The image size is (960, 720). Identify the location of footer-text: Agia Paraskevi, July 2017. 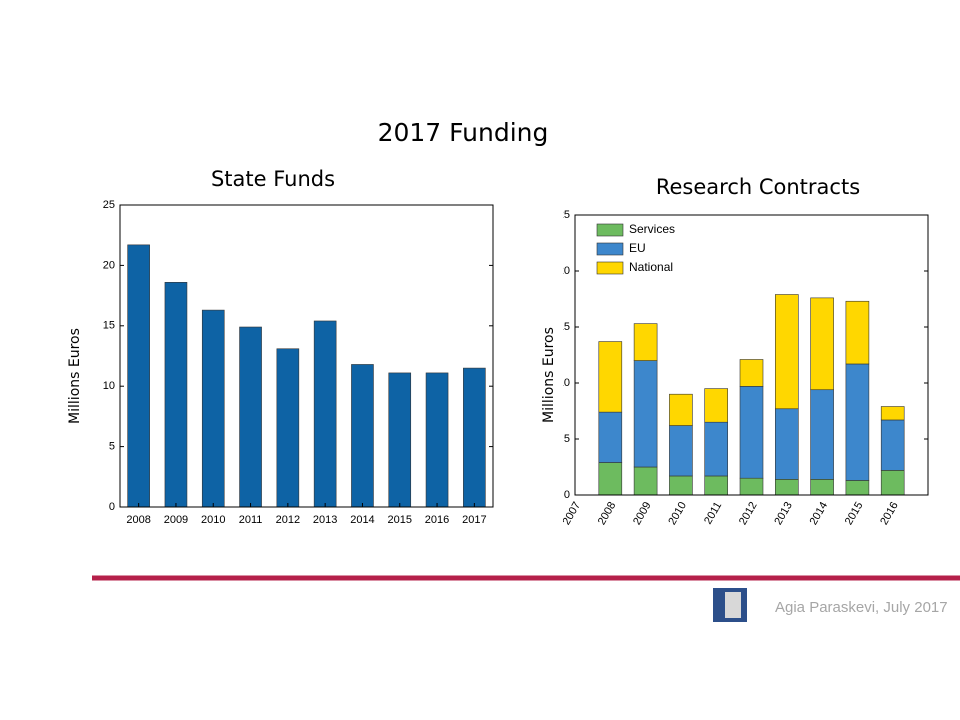
(861, 607).